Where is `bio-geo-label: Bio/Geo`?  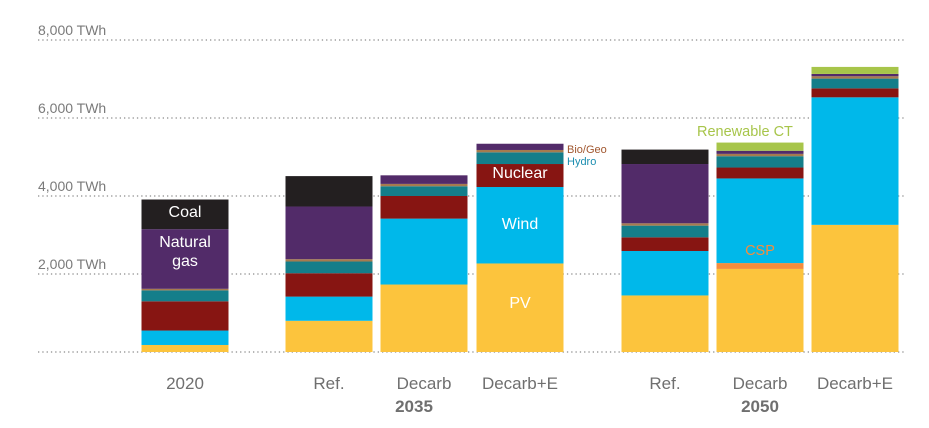
bio-geo-label: Bio/Geo is located at coordinates (587, 150).